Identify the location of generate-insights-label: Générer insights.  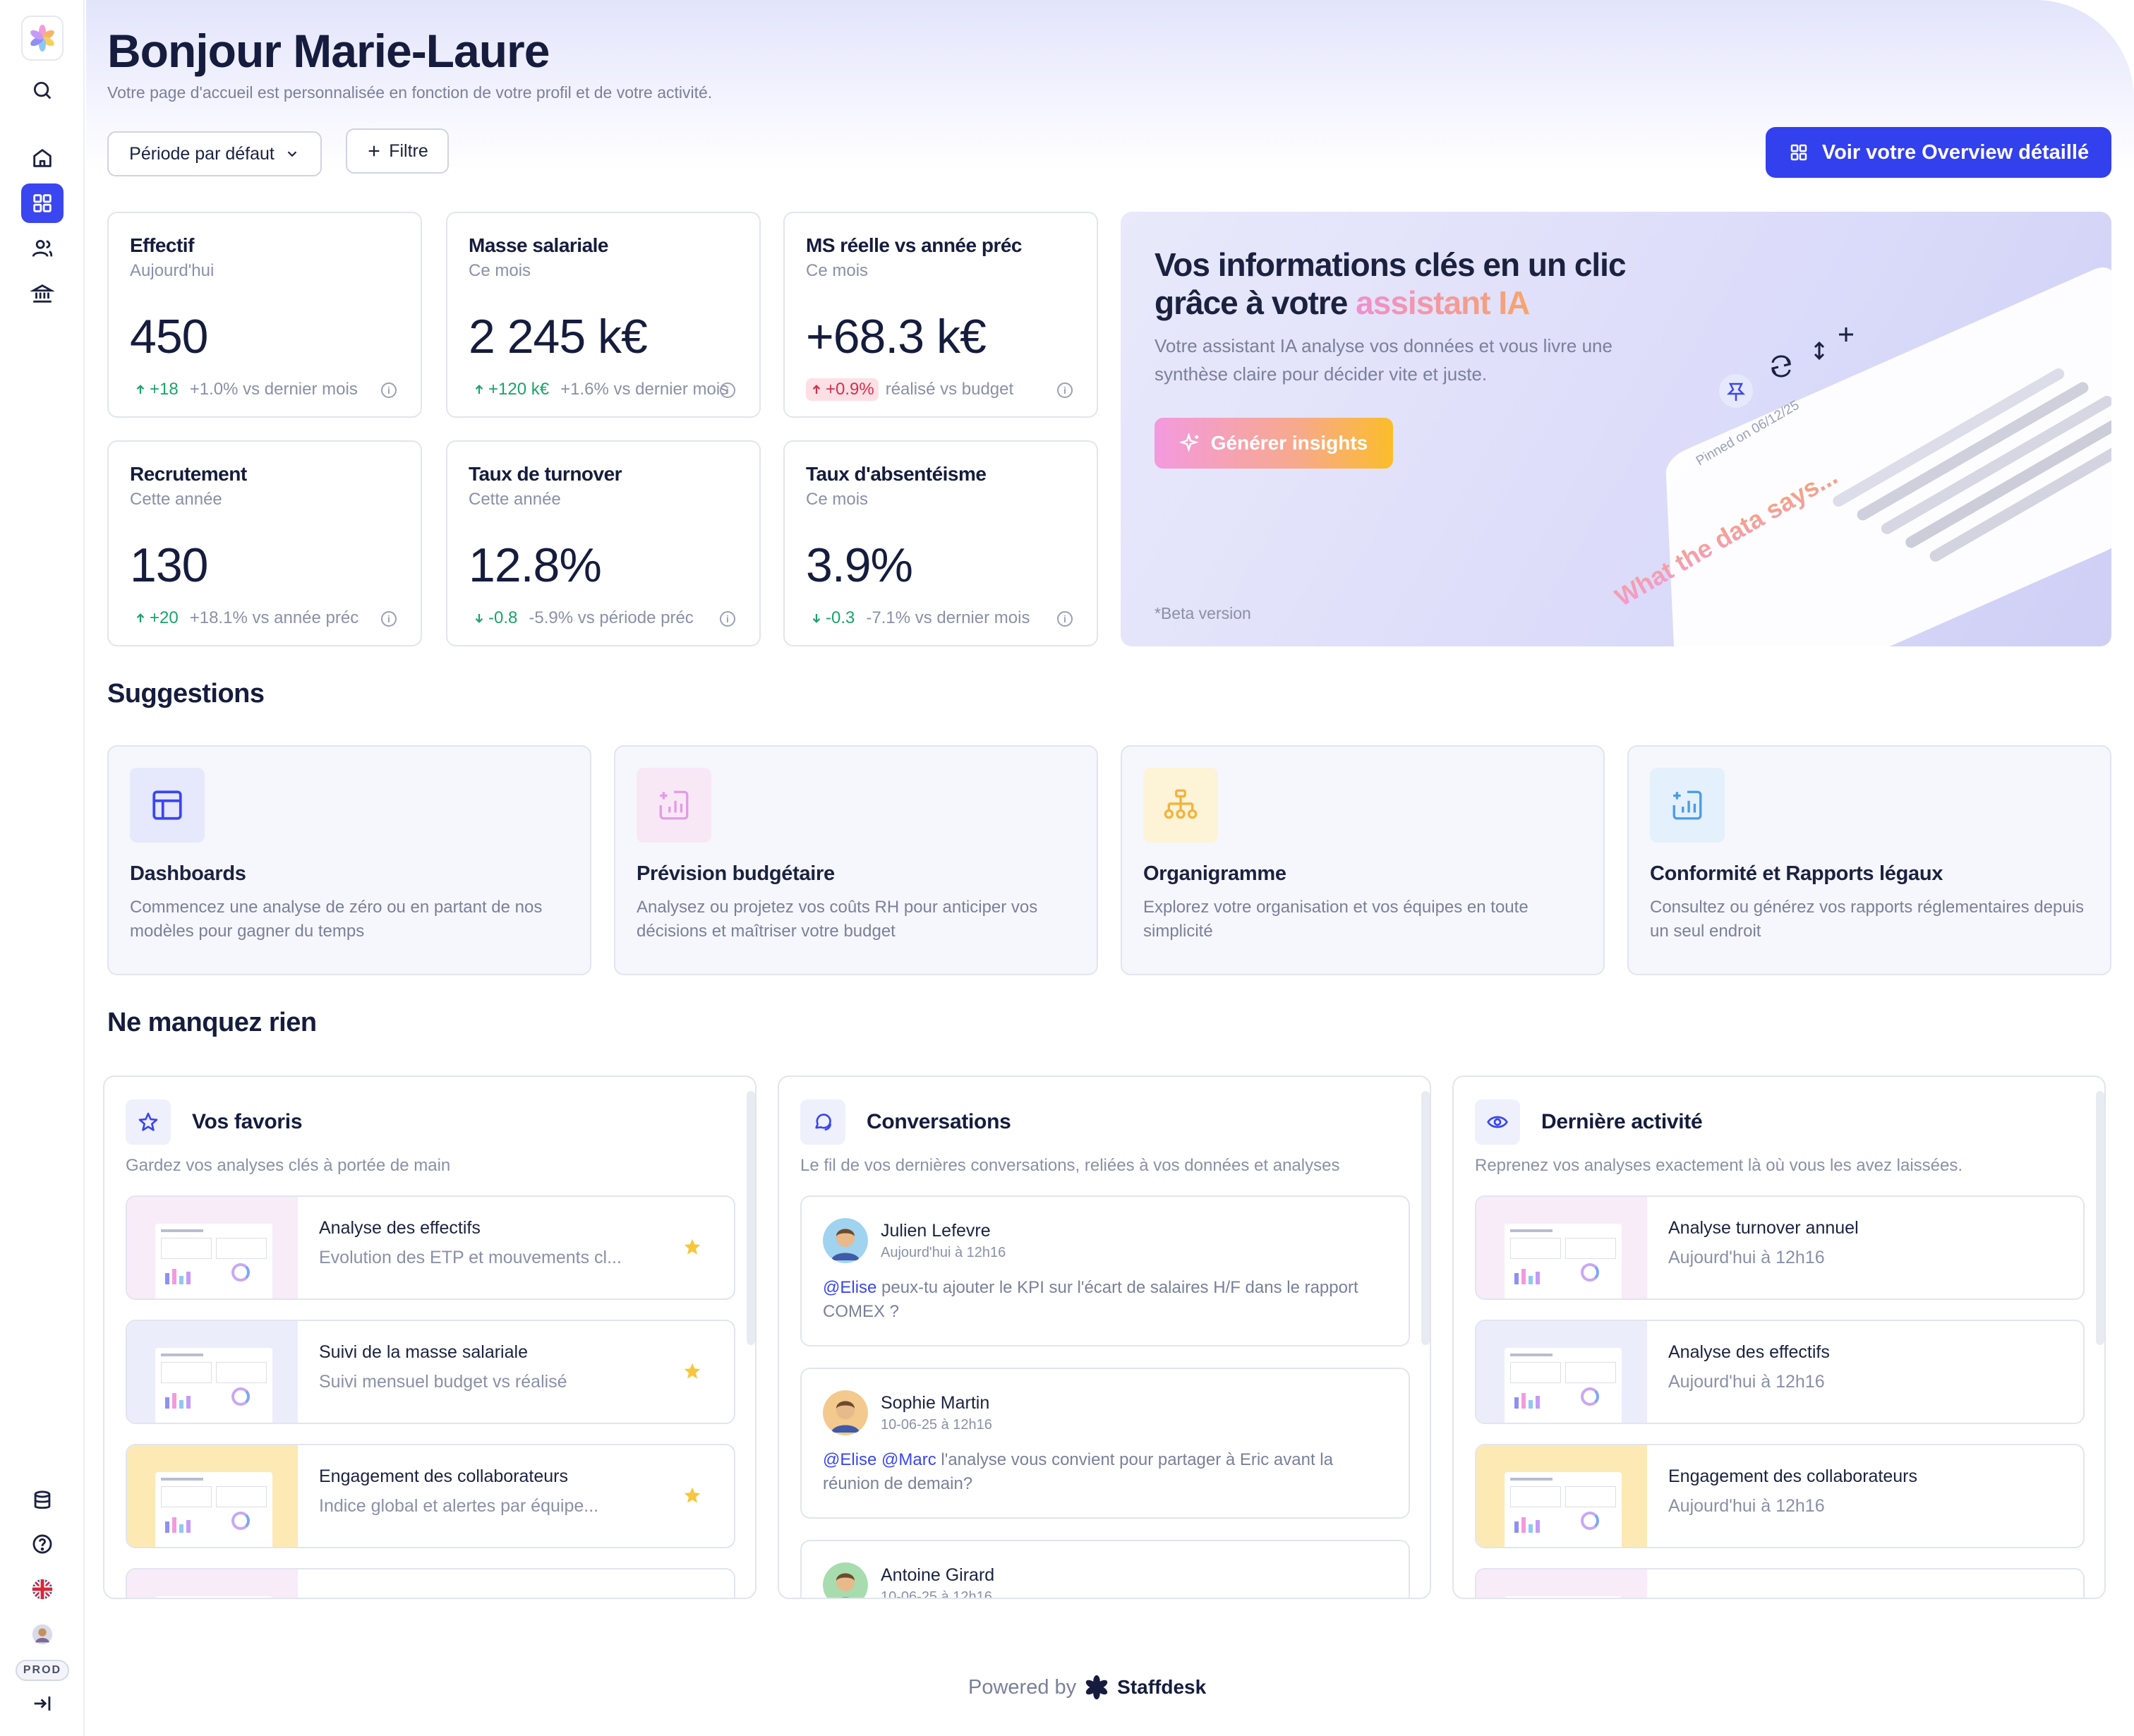
(1289, 443).